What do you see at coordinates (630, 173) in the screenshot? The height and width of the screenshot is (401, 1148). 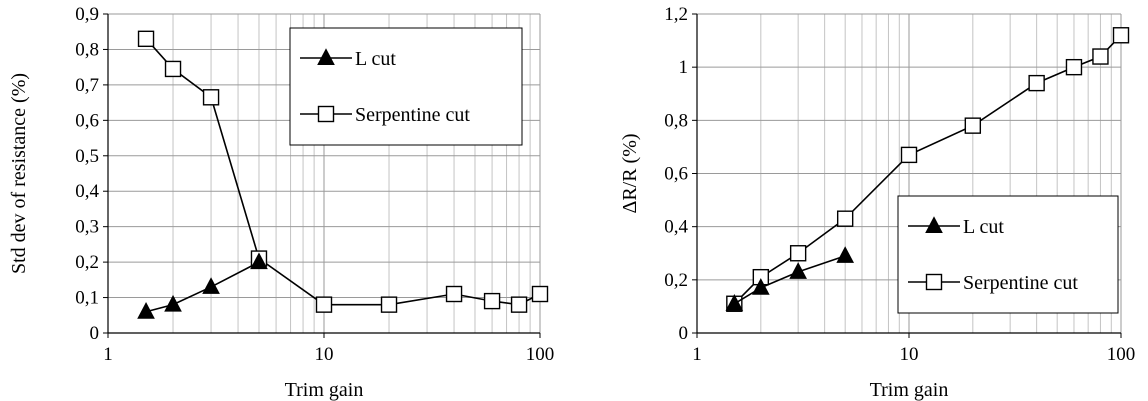 I see `y-axis-title: ΔR/R (%)` at bounding box center [630, 173].